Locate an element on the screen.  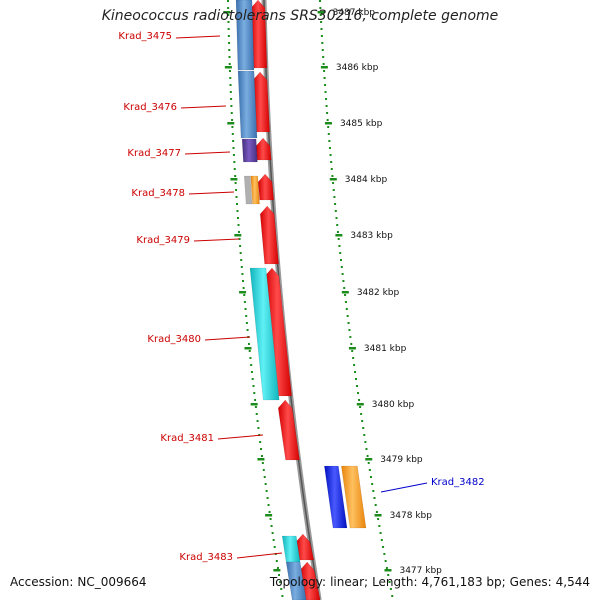
scale-tick-label: 3484 kbp is located at coordinates (366, 180).